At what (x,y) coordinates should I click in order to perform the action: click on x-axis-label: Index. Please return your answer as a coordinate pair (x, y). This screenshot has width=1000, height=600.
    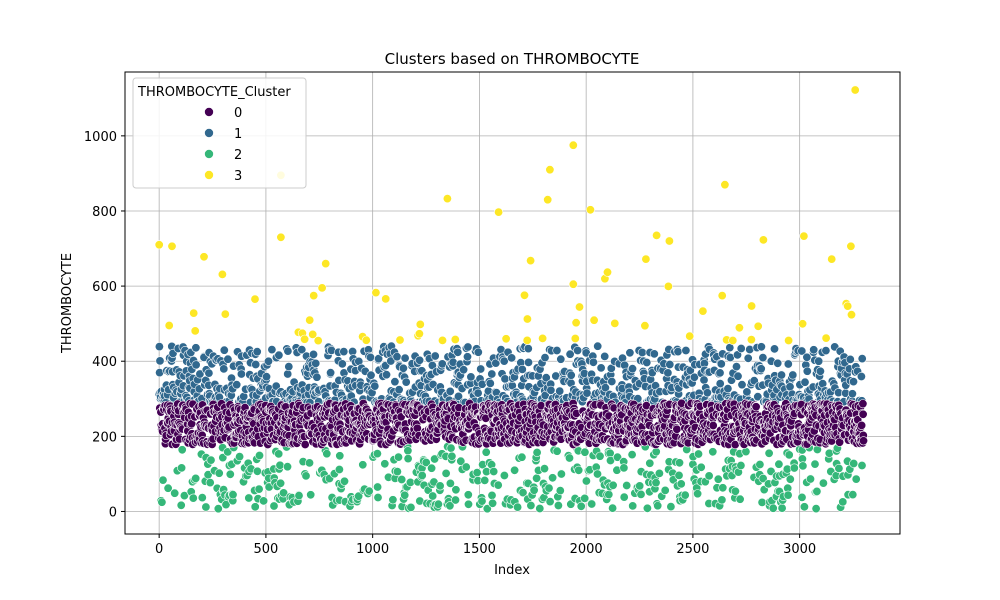
    Looking at the image, I should click on (512, 570).